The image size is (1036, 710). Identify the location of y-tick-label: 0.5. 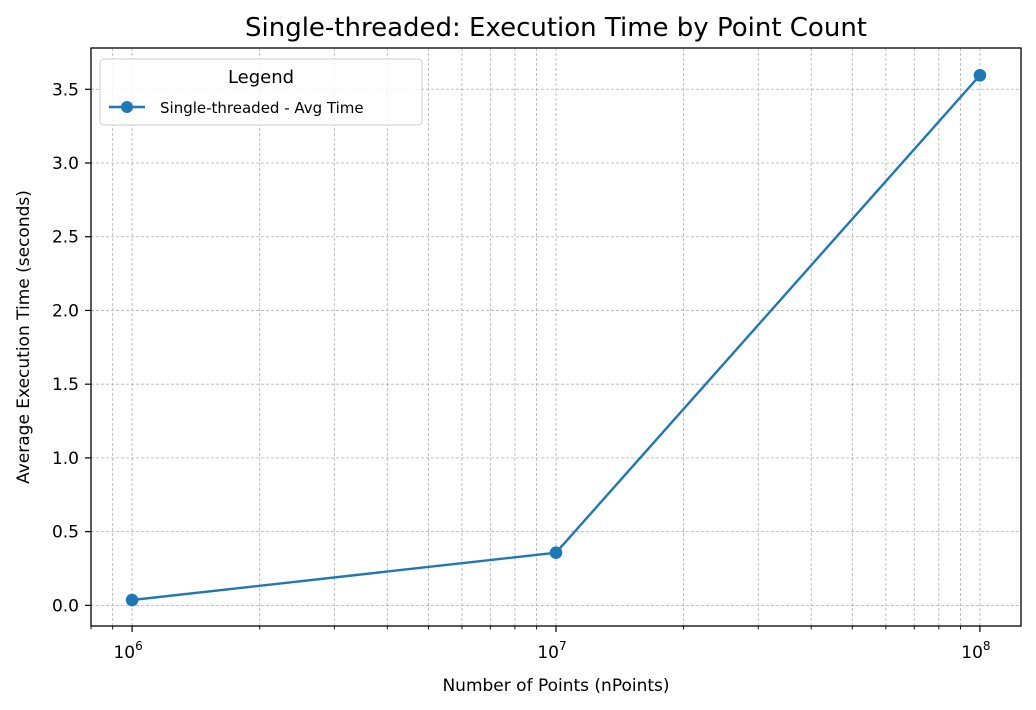
(65, 533).